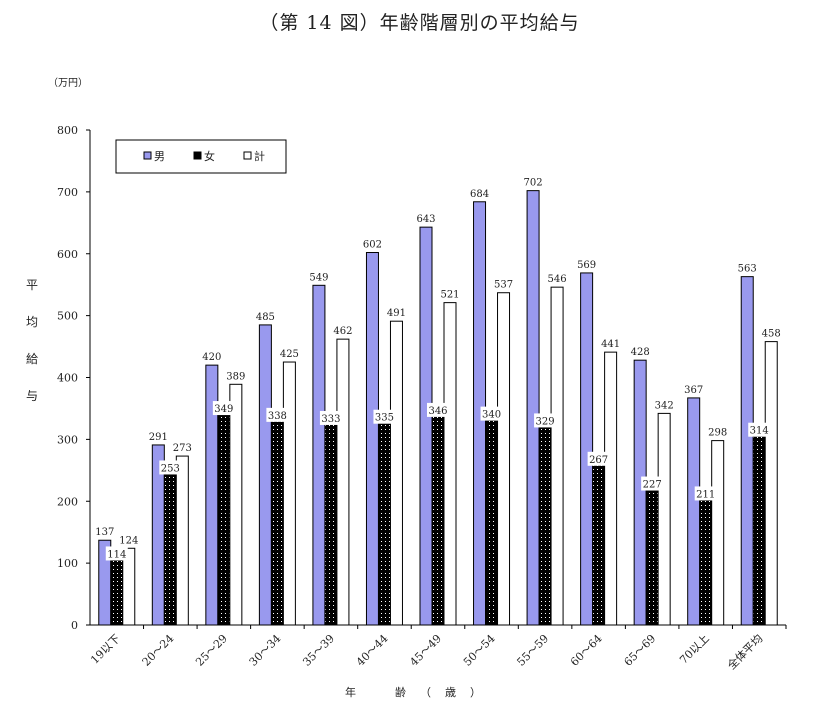 The width and height of the screenshot is (839, 719). I want to click on x-tick-label: 50～54, so click(479, 650).